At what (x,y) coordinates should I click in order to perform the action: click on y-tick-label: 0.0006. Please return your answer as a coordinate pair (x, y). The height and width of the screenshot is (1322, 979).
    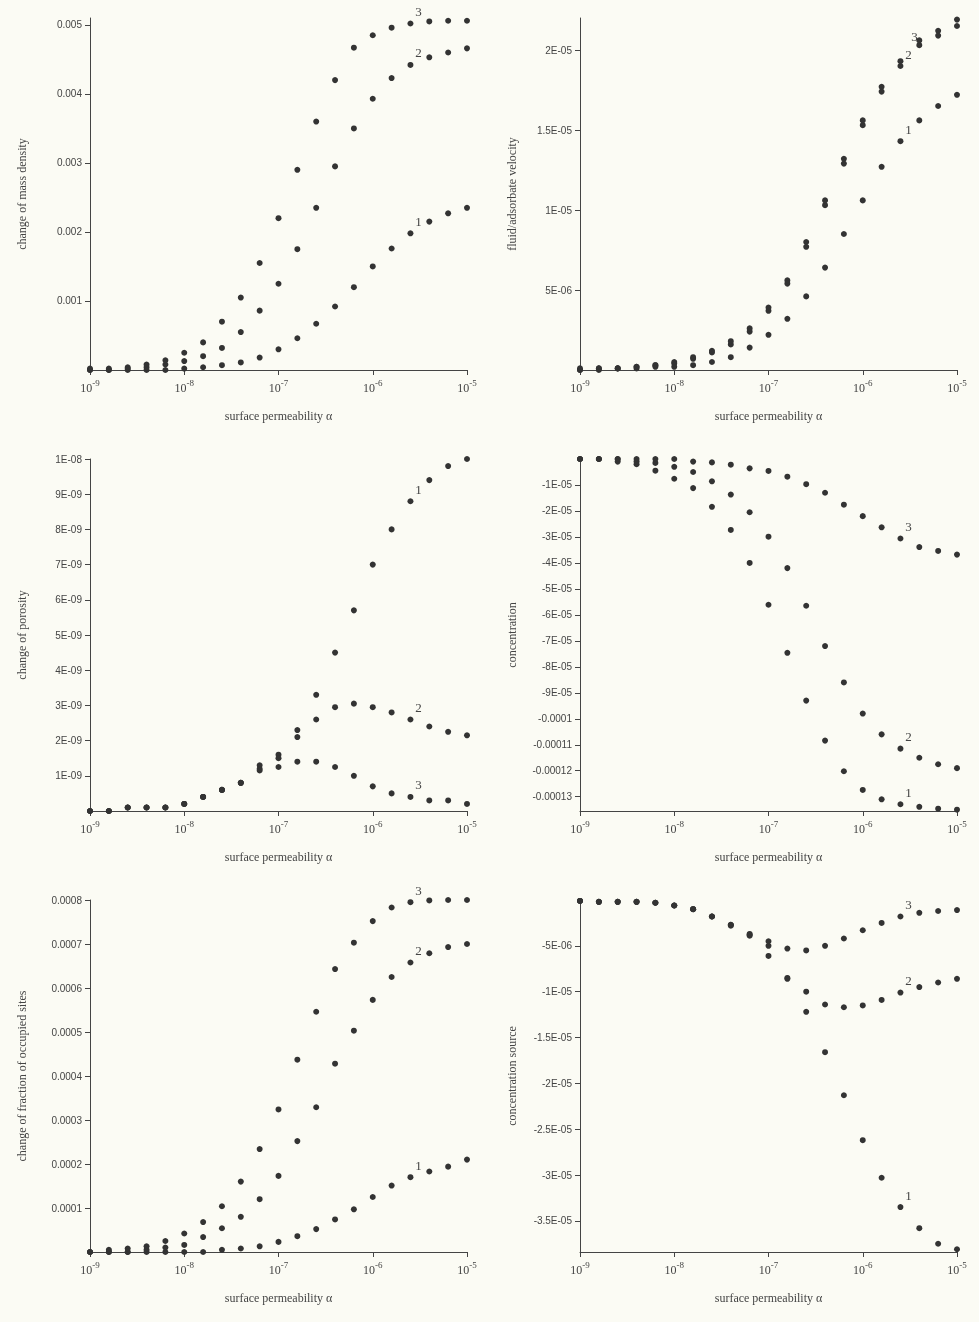
    Looking at the image, I should click on (67, 988).